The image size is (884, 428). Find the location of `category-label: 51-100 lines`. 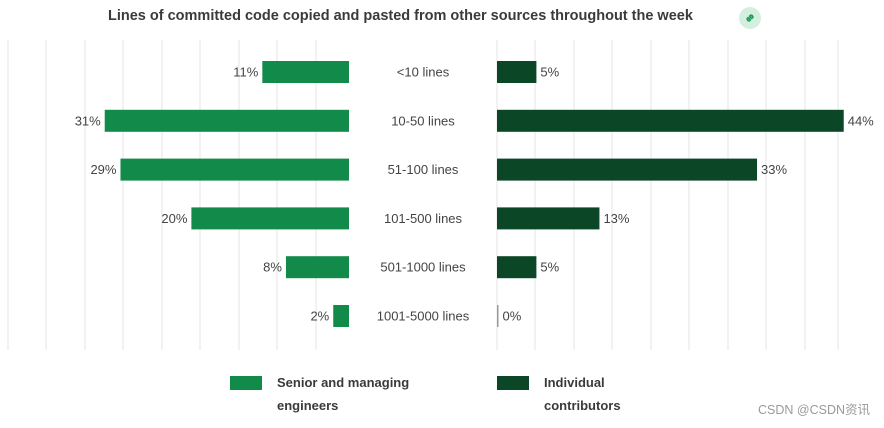

category-label: 51-100 lines is located at coordinates (423, 169).